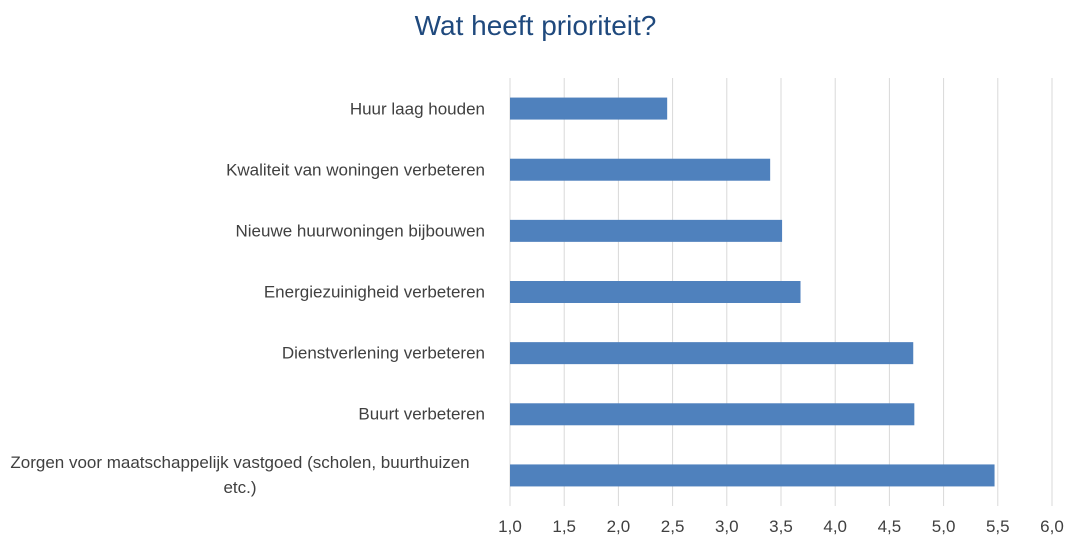 The height and width of the screenshot is (549, 1071). Describe the element at coordinates (374, 292) in the screenshot. I see `y-tick-label-text: Energiezuinigheid verbeteren` at that location.